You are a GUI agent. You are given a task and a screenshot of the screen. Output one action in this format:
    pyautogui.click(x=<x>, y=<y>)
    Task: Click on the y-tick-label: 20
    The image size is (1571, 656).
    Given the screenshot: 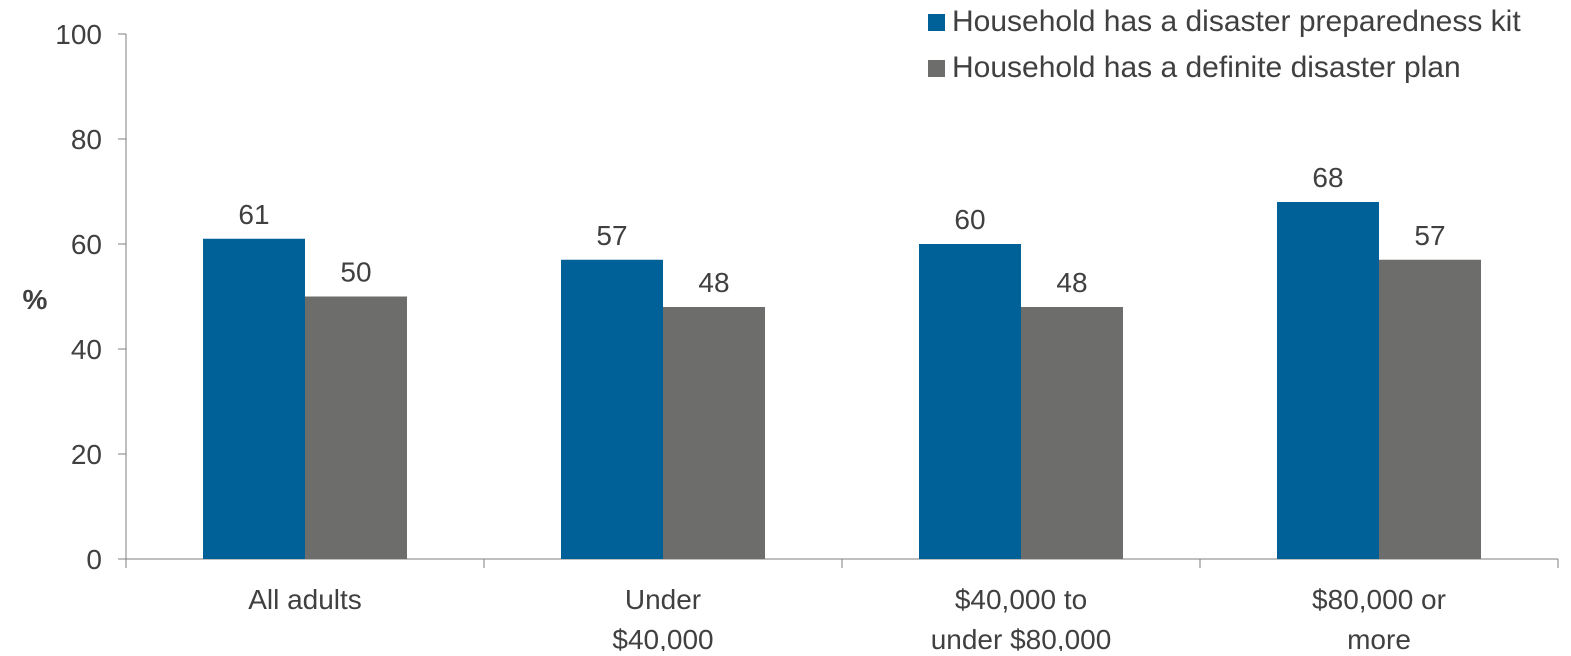 What is the action you would take?
    pyautogui.click(x=86, y=454)
    